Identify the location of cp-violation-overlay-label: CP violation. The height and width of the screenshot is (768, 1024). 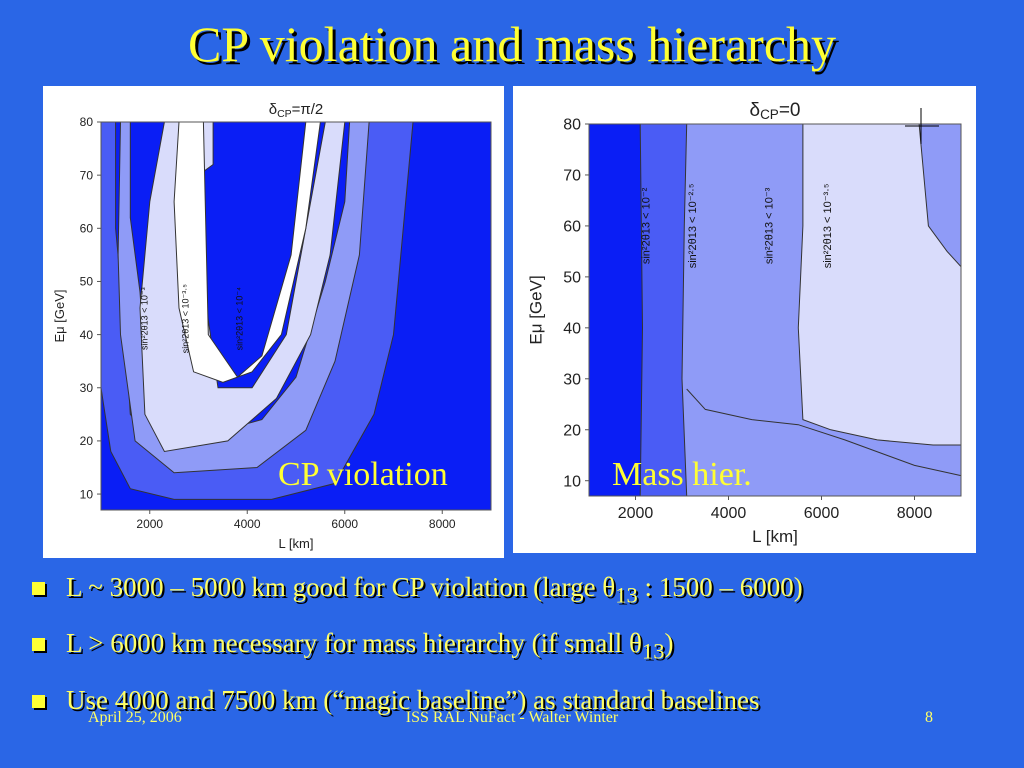
(363, 474).